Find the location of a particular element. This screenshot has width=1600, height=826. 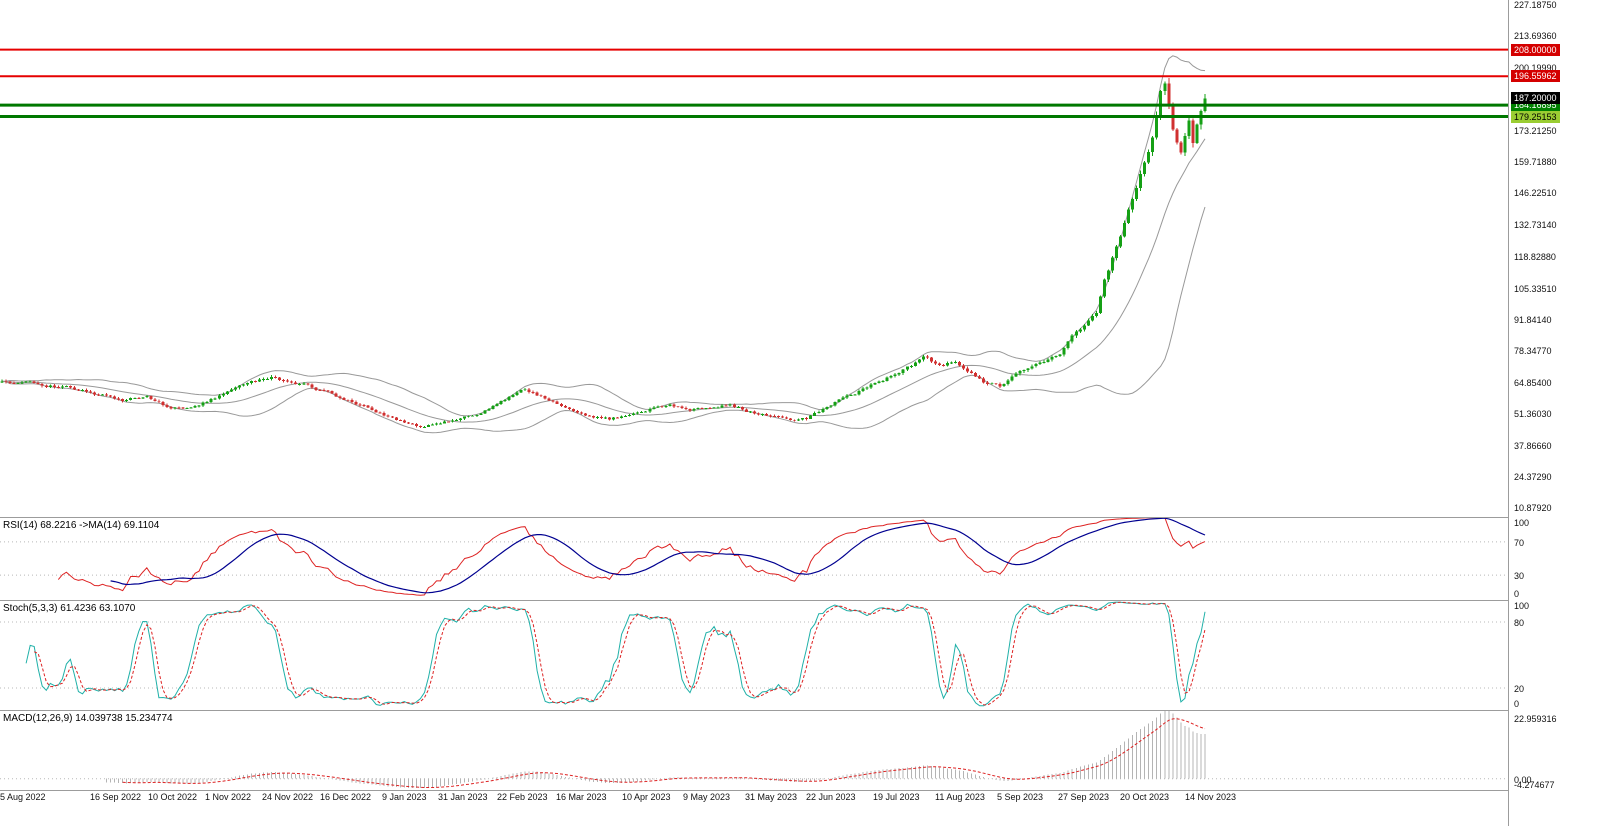

macd-histogram is located at coordinates (656, 749).